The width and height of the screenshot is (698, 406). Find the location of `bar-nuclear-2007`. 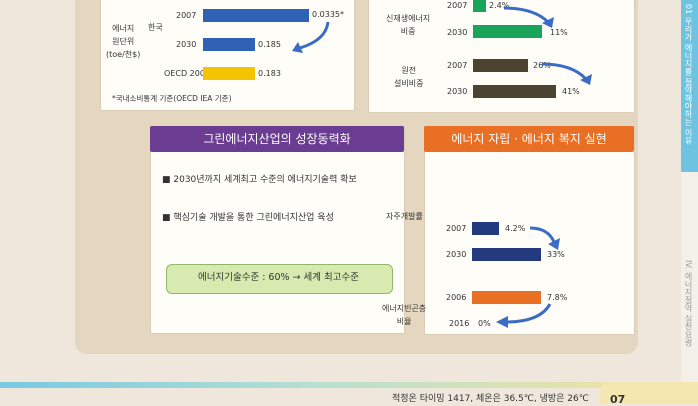

bar-nuclear-2007 is located at coordinates (500, 65).